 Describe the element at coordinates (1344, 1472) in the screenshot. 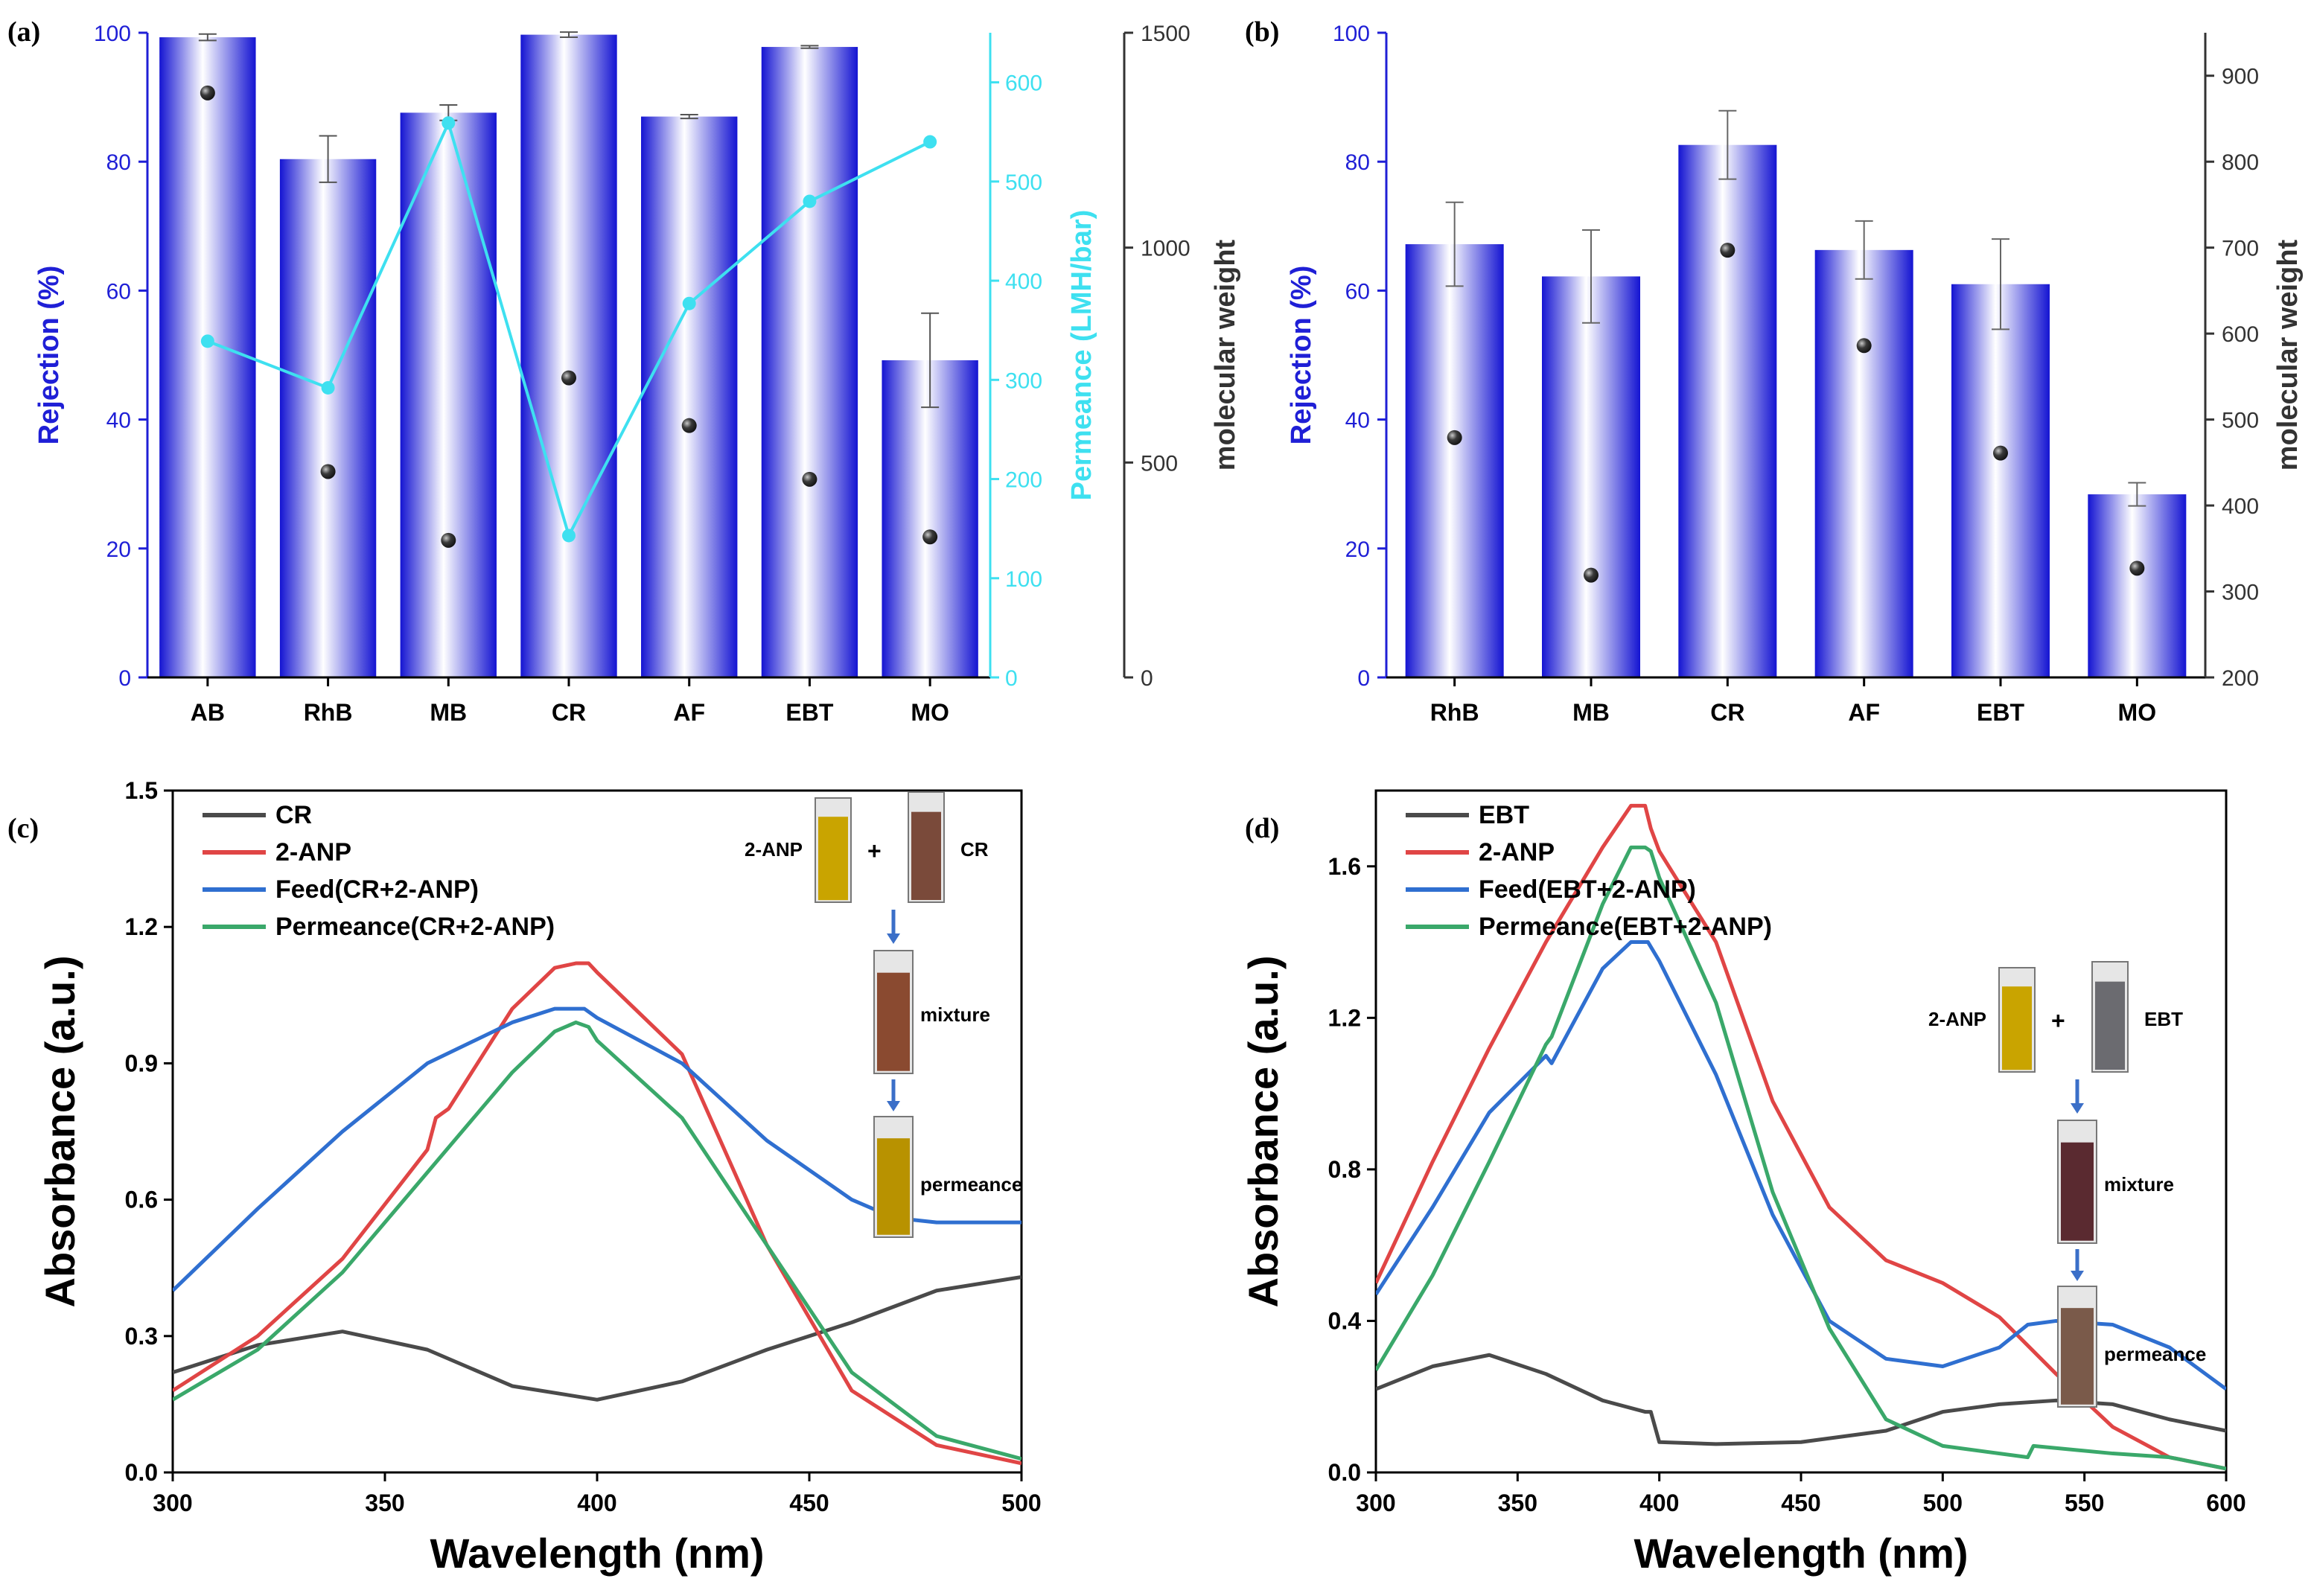

I see `y-tick-label: 0.0` at that location.